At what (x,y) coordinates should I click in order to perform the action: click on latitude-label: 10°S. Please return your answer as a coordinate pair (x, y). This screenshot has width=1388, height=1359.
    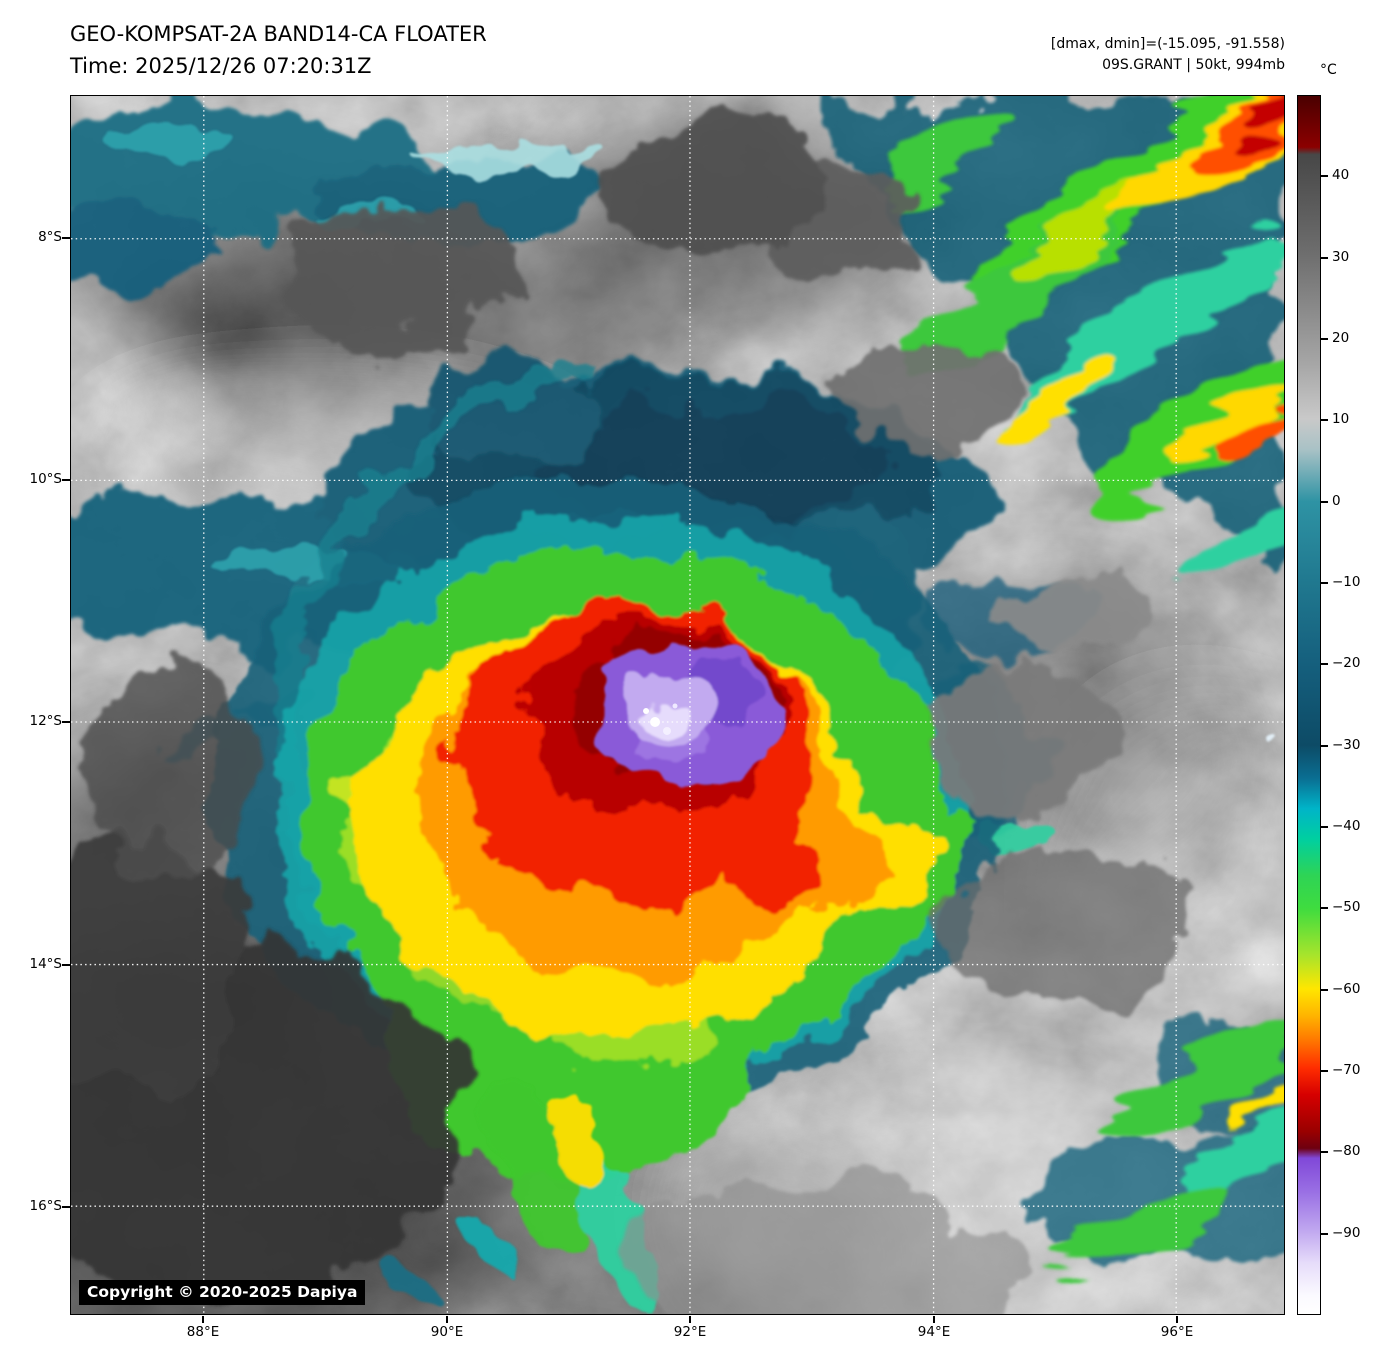
    Looking at the image, I should click on (46, 479).